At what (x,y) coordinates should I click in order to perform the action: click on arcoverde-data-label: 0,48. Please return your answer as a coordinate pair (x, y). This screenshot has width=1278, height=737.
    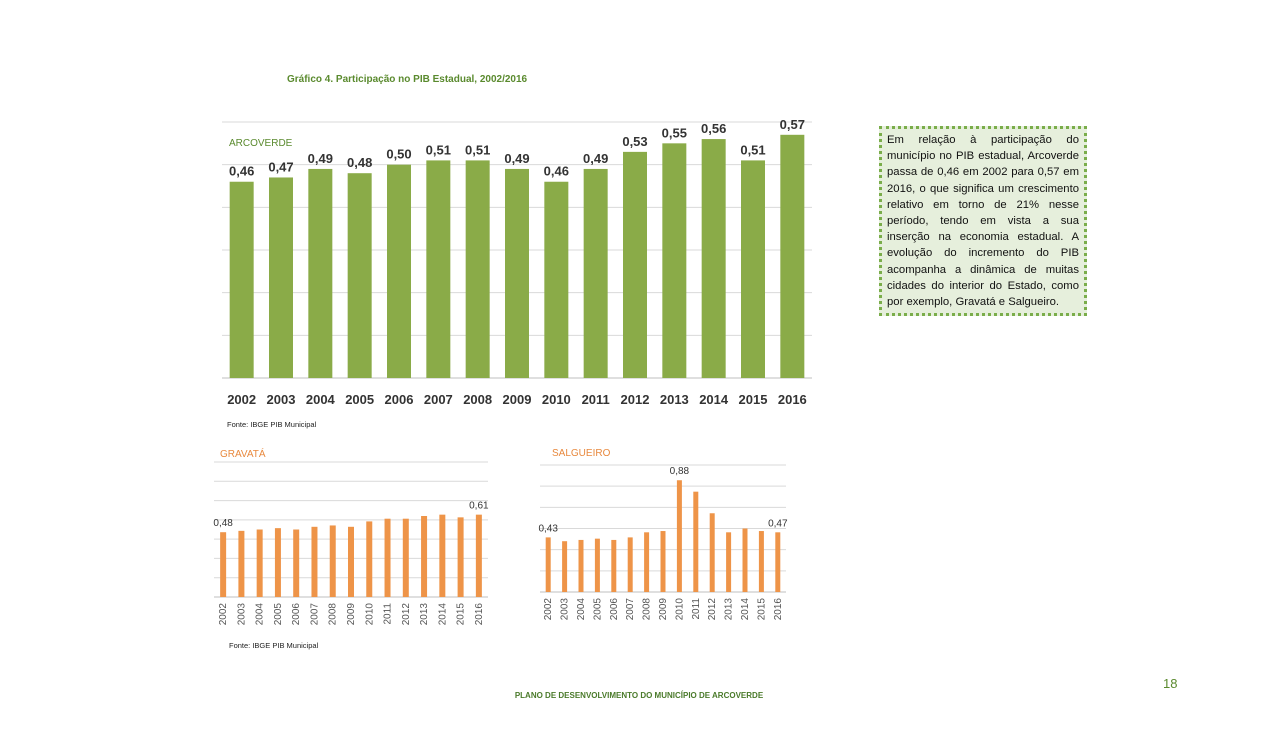
    Looking at the image, I should click on (359, 162).